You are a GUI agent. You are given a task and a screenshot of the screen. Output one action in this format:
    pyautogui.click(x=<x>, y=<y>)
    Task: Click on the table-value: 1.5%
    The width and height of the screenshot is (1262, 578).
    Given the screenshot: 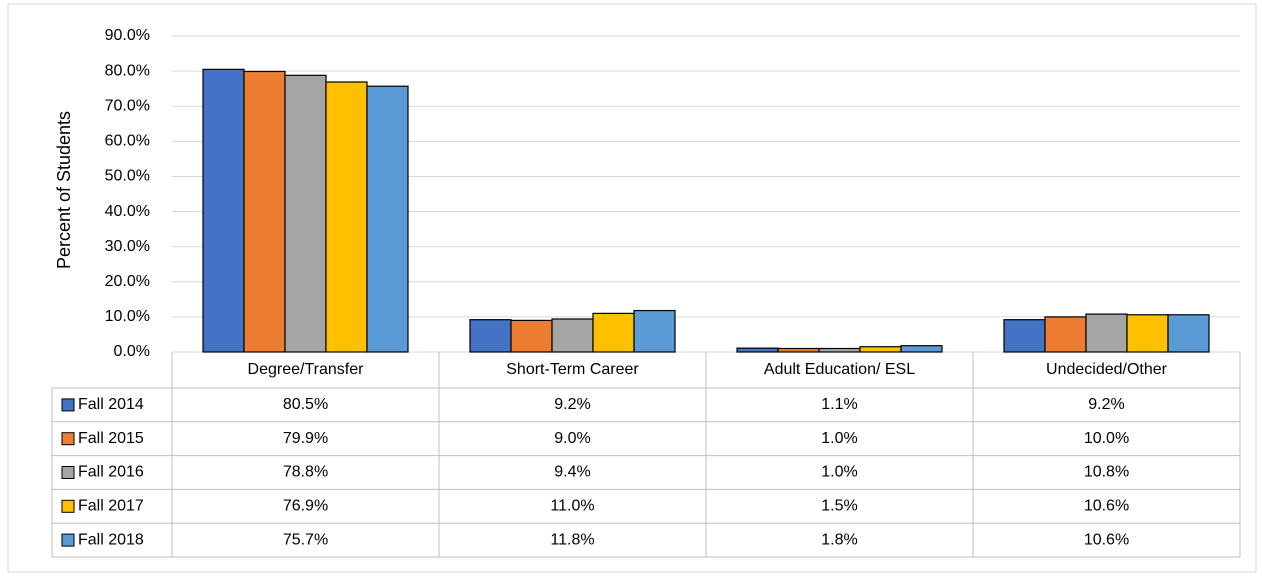 What is the action you would take?
    pyautogui.click(x=839, y=506)
    